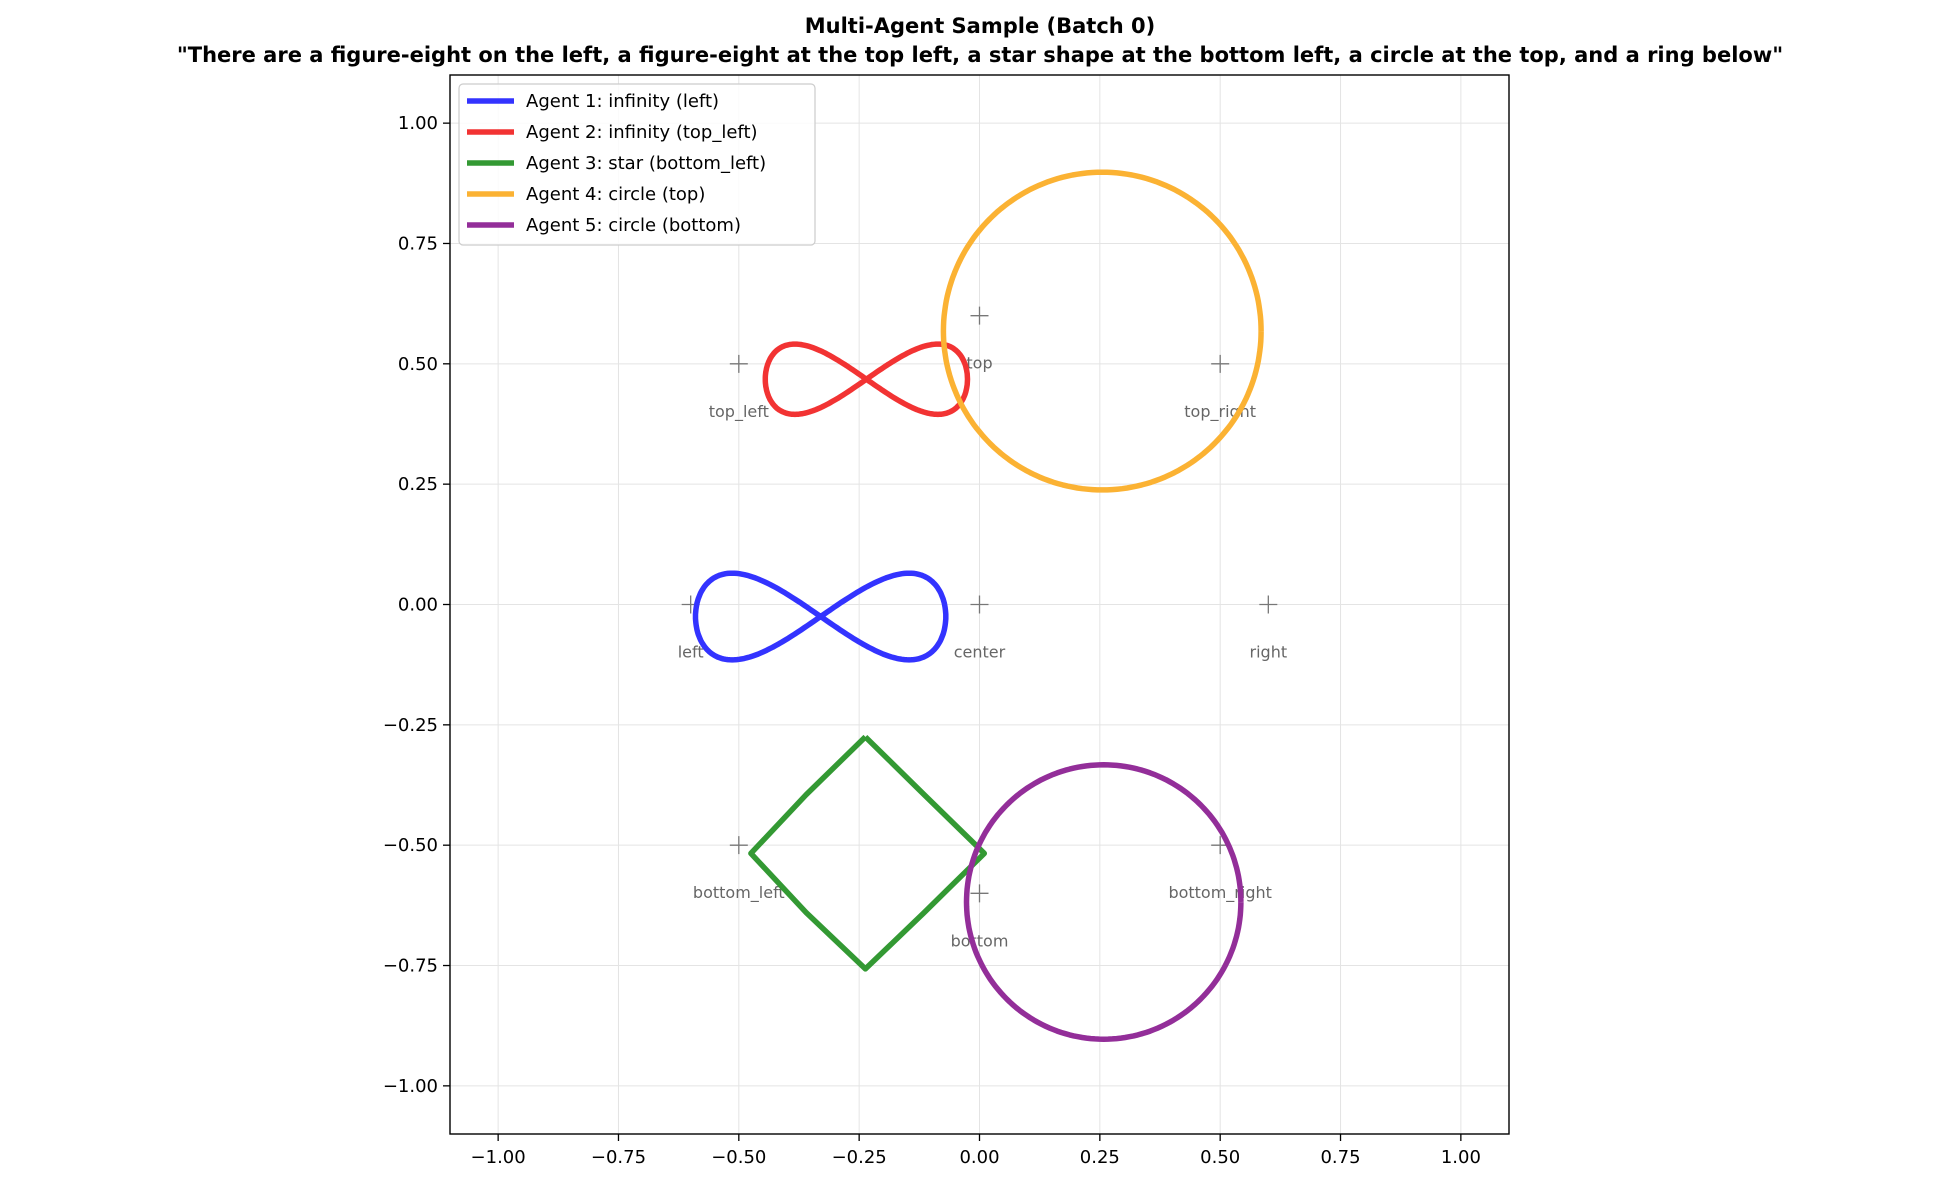 The height and width of the screenshot is (1178, 1950). What do you see at coordinates (980, 940) in the screenshot?
I see `anchor-label: bottom` at bounding box center [980, 940].